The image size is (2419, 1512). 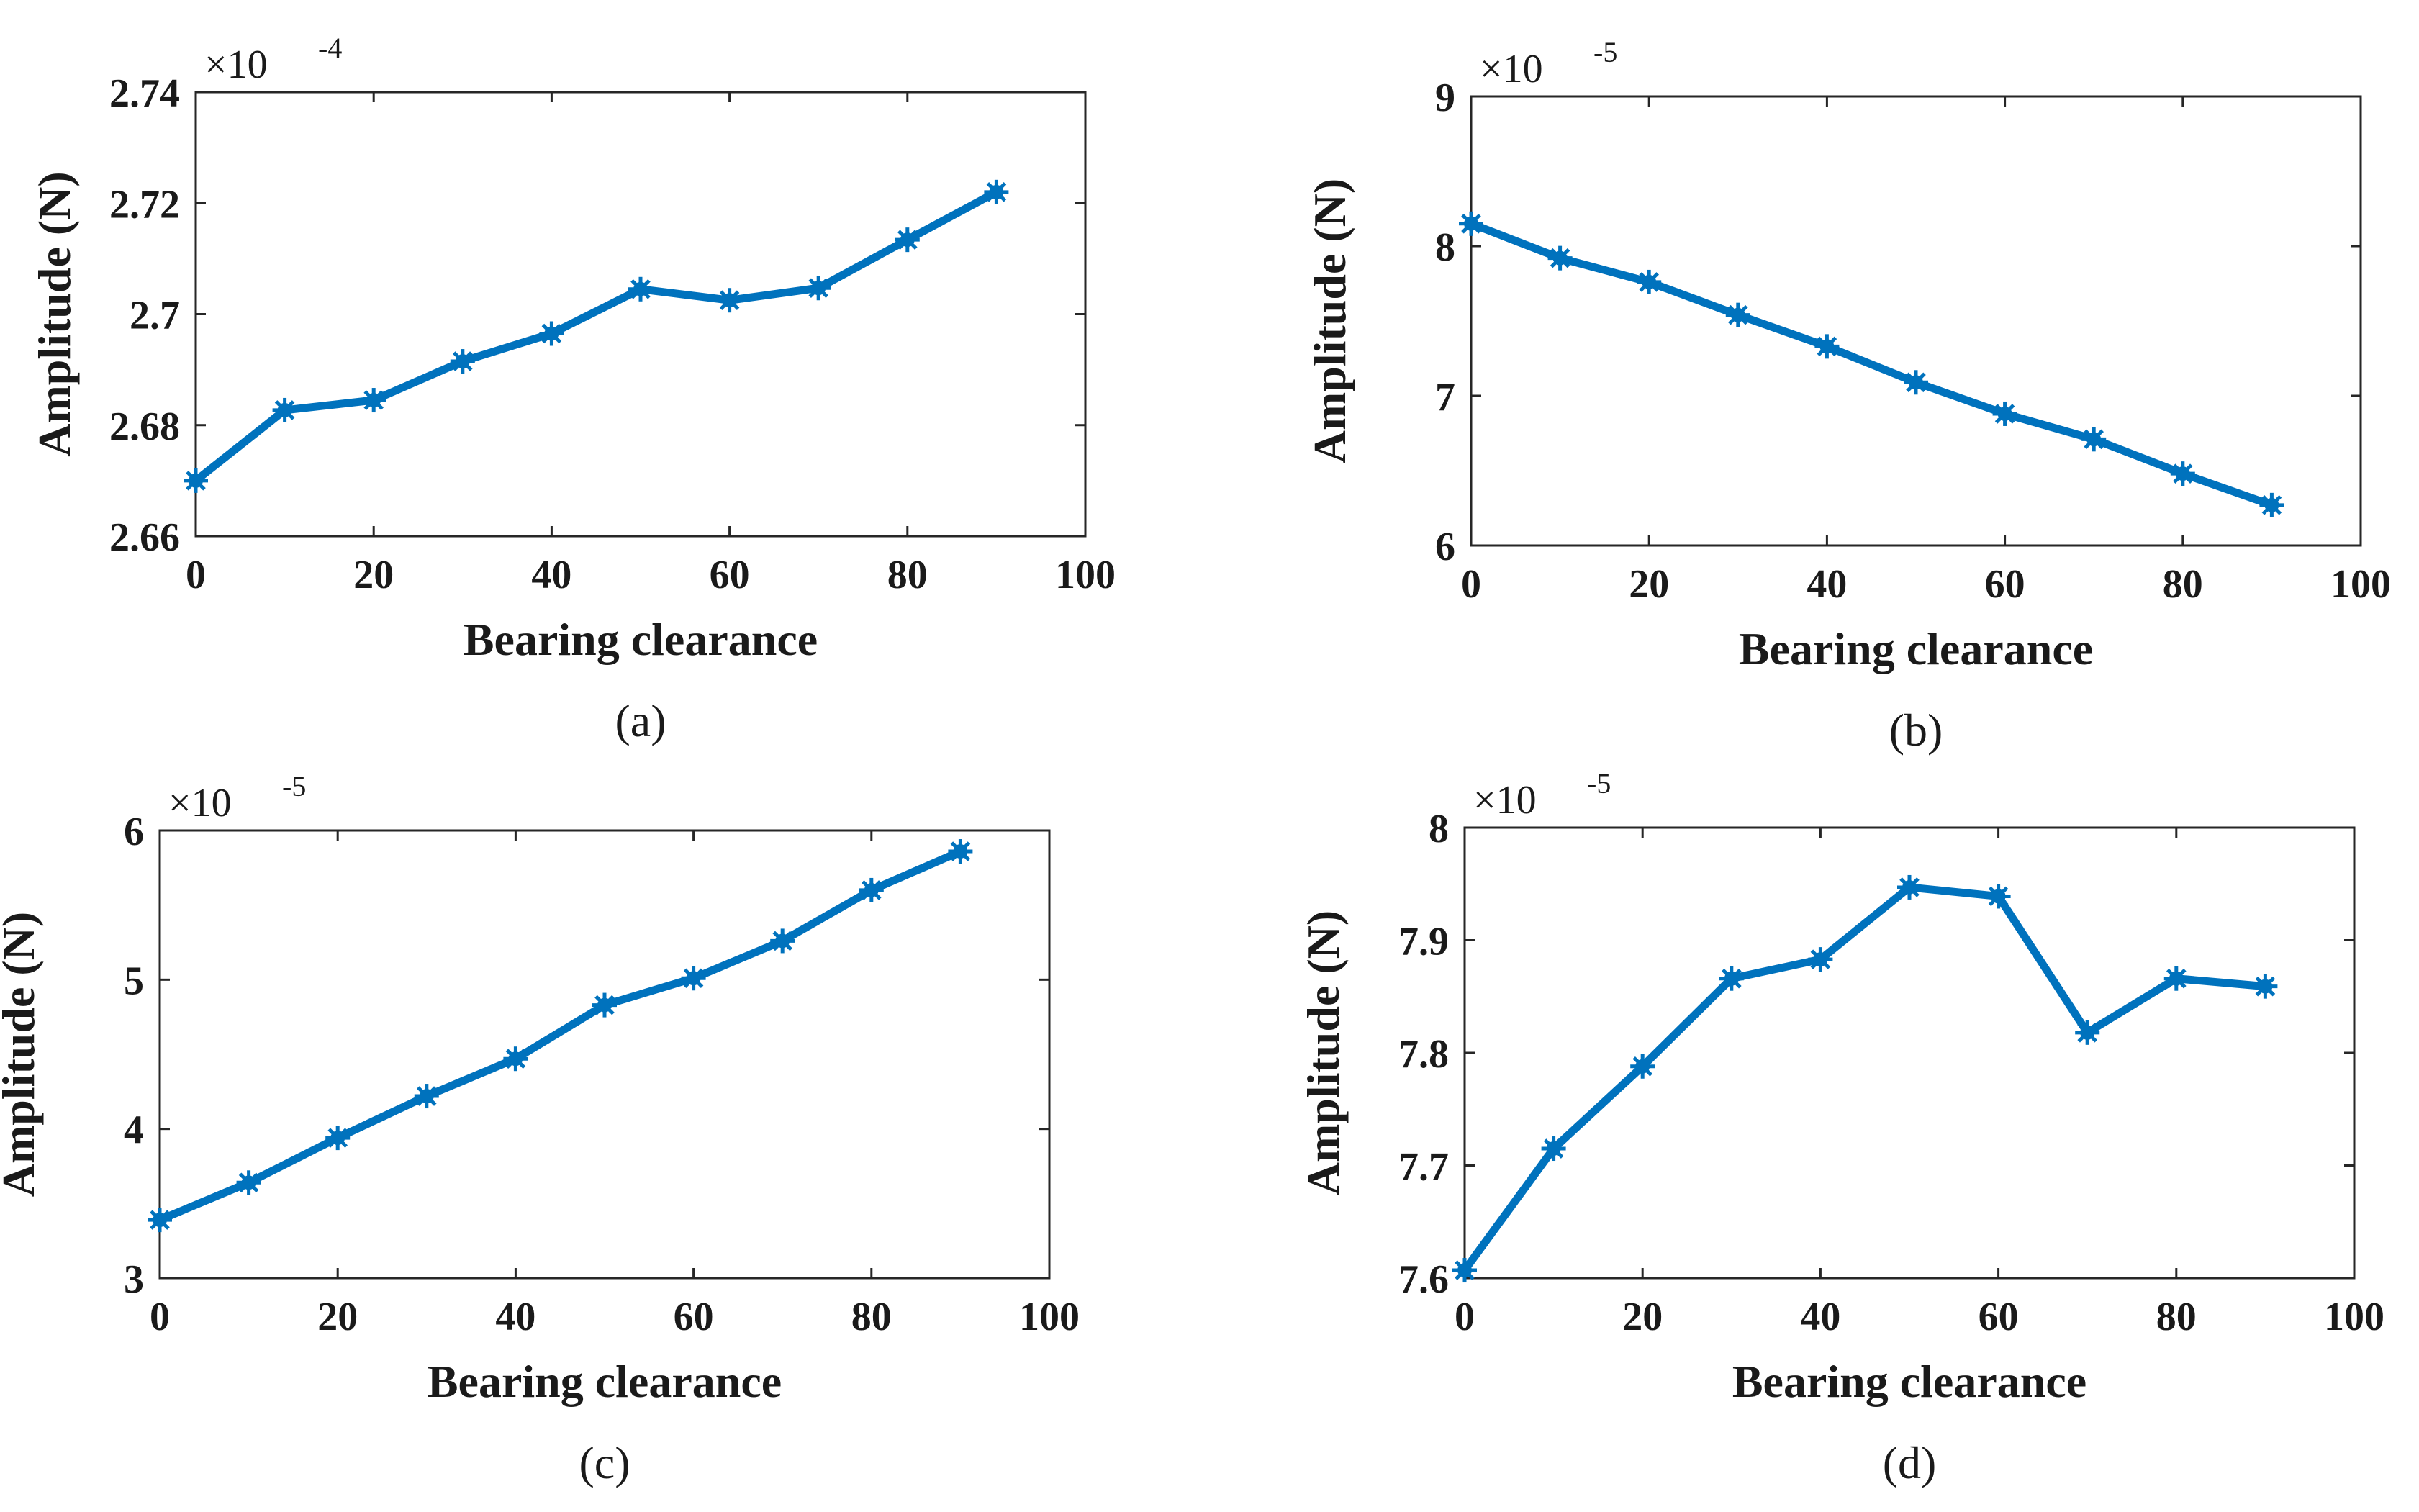 What do you see at coordinates (604, 1463) in the screenshot?
I see `panel-caption: (c)` at bounding box center [604, 1463].